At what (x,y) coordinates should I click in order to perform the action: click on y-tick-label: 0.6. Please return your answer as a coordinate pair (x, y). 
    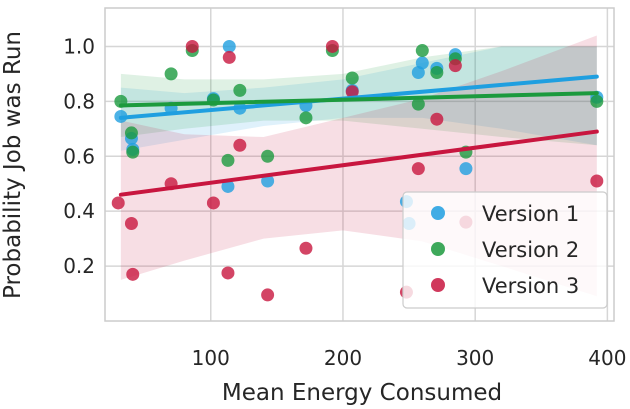
    Looking at the image, I should click on (79, 156).